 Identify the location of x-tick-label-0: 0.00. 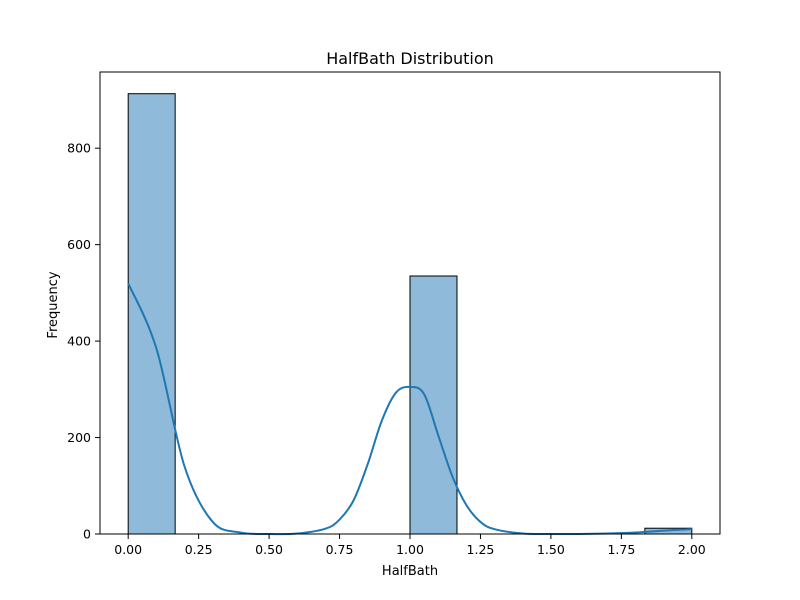
(128, 549).